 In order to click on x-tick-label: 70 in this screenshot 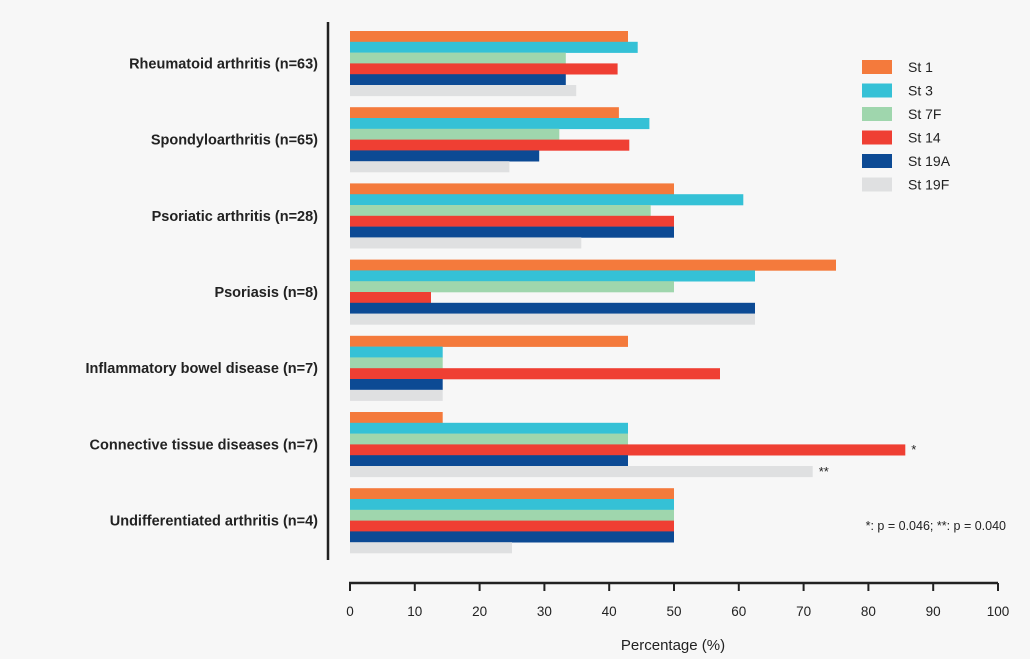, I will do `click(803, 611)`.